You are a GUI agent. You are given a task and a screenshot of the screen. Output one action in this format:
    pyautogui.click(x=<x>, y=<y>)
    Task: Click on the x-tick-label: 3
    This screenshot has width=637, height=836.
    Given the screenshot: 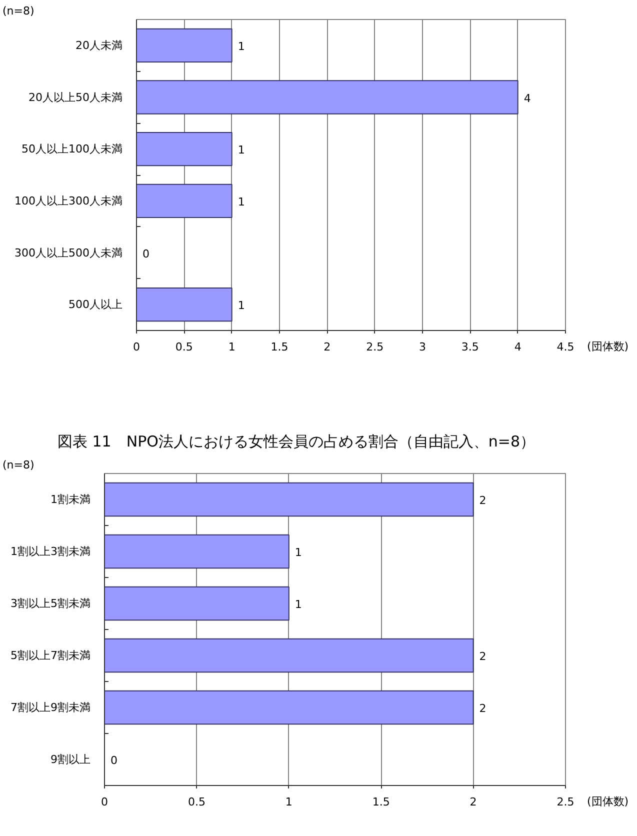 What is the action you would take?
    pyautogui.click(x=422, y=347)
    